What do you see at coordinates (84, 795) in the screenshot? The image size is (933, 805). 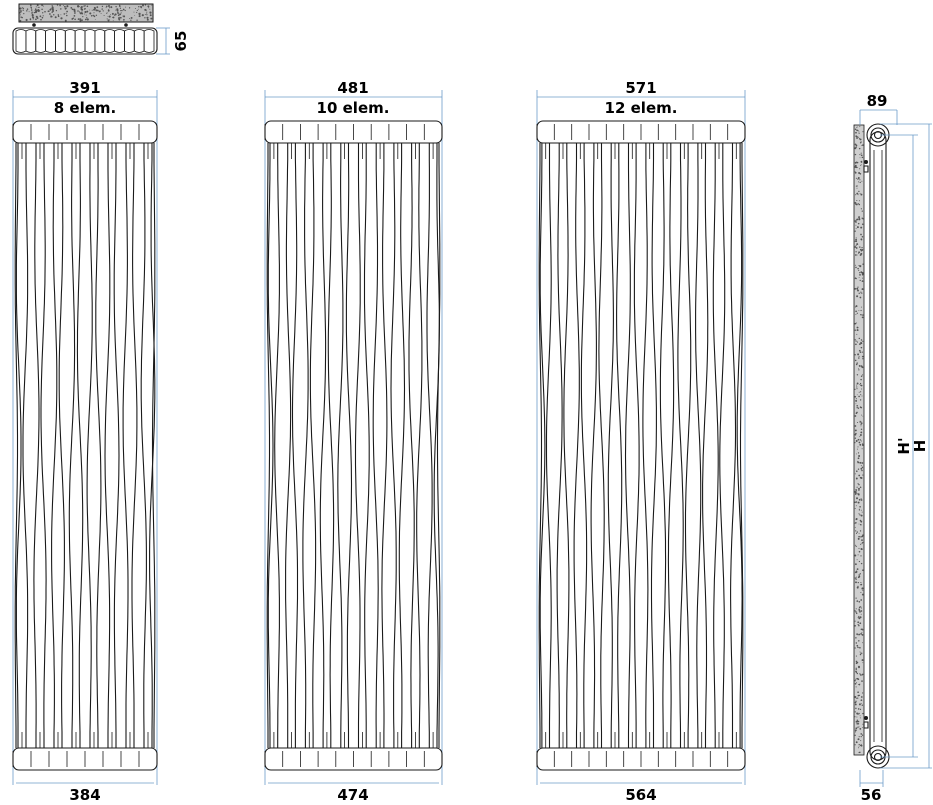 I see `bottom-width-label: 384` at bounding box center [84, 795].